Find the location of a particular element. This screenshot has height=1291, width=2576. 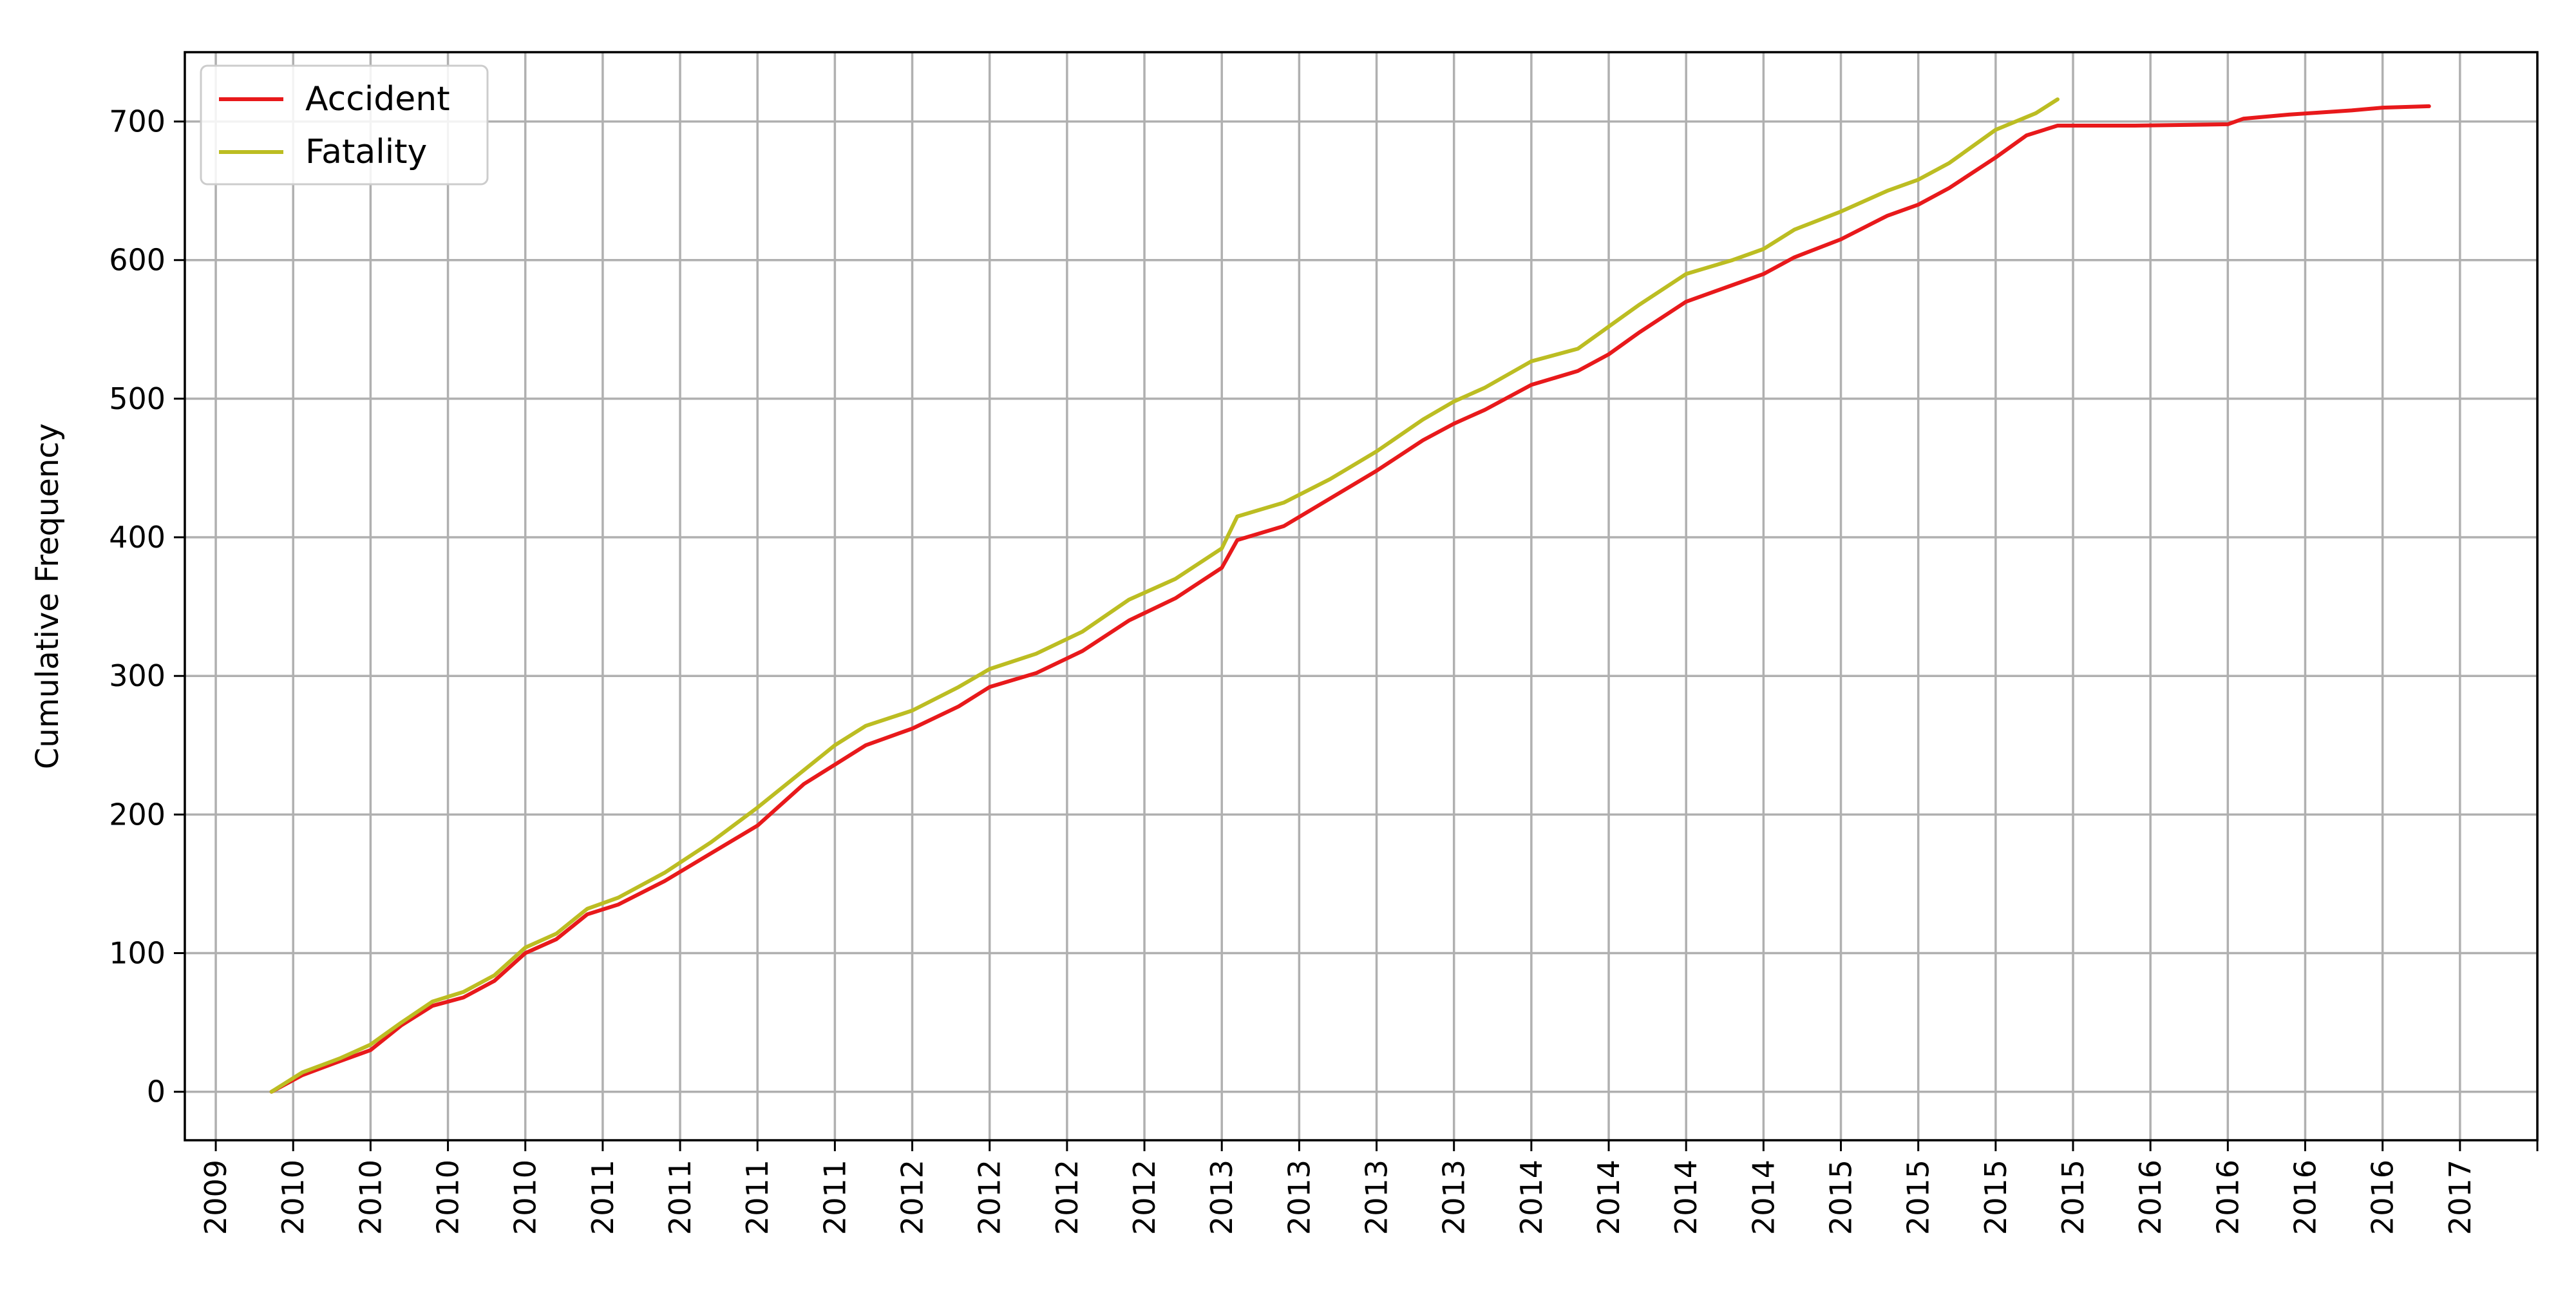

legend: Accident Fatality is located at coordinates (345, 125).